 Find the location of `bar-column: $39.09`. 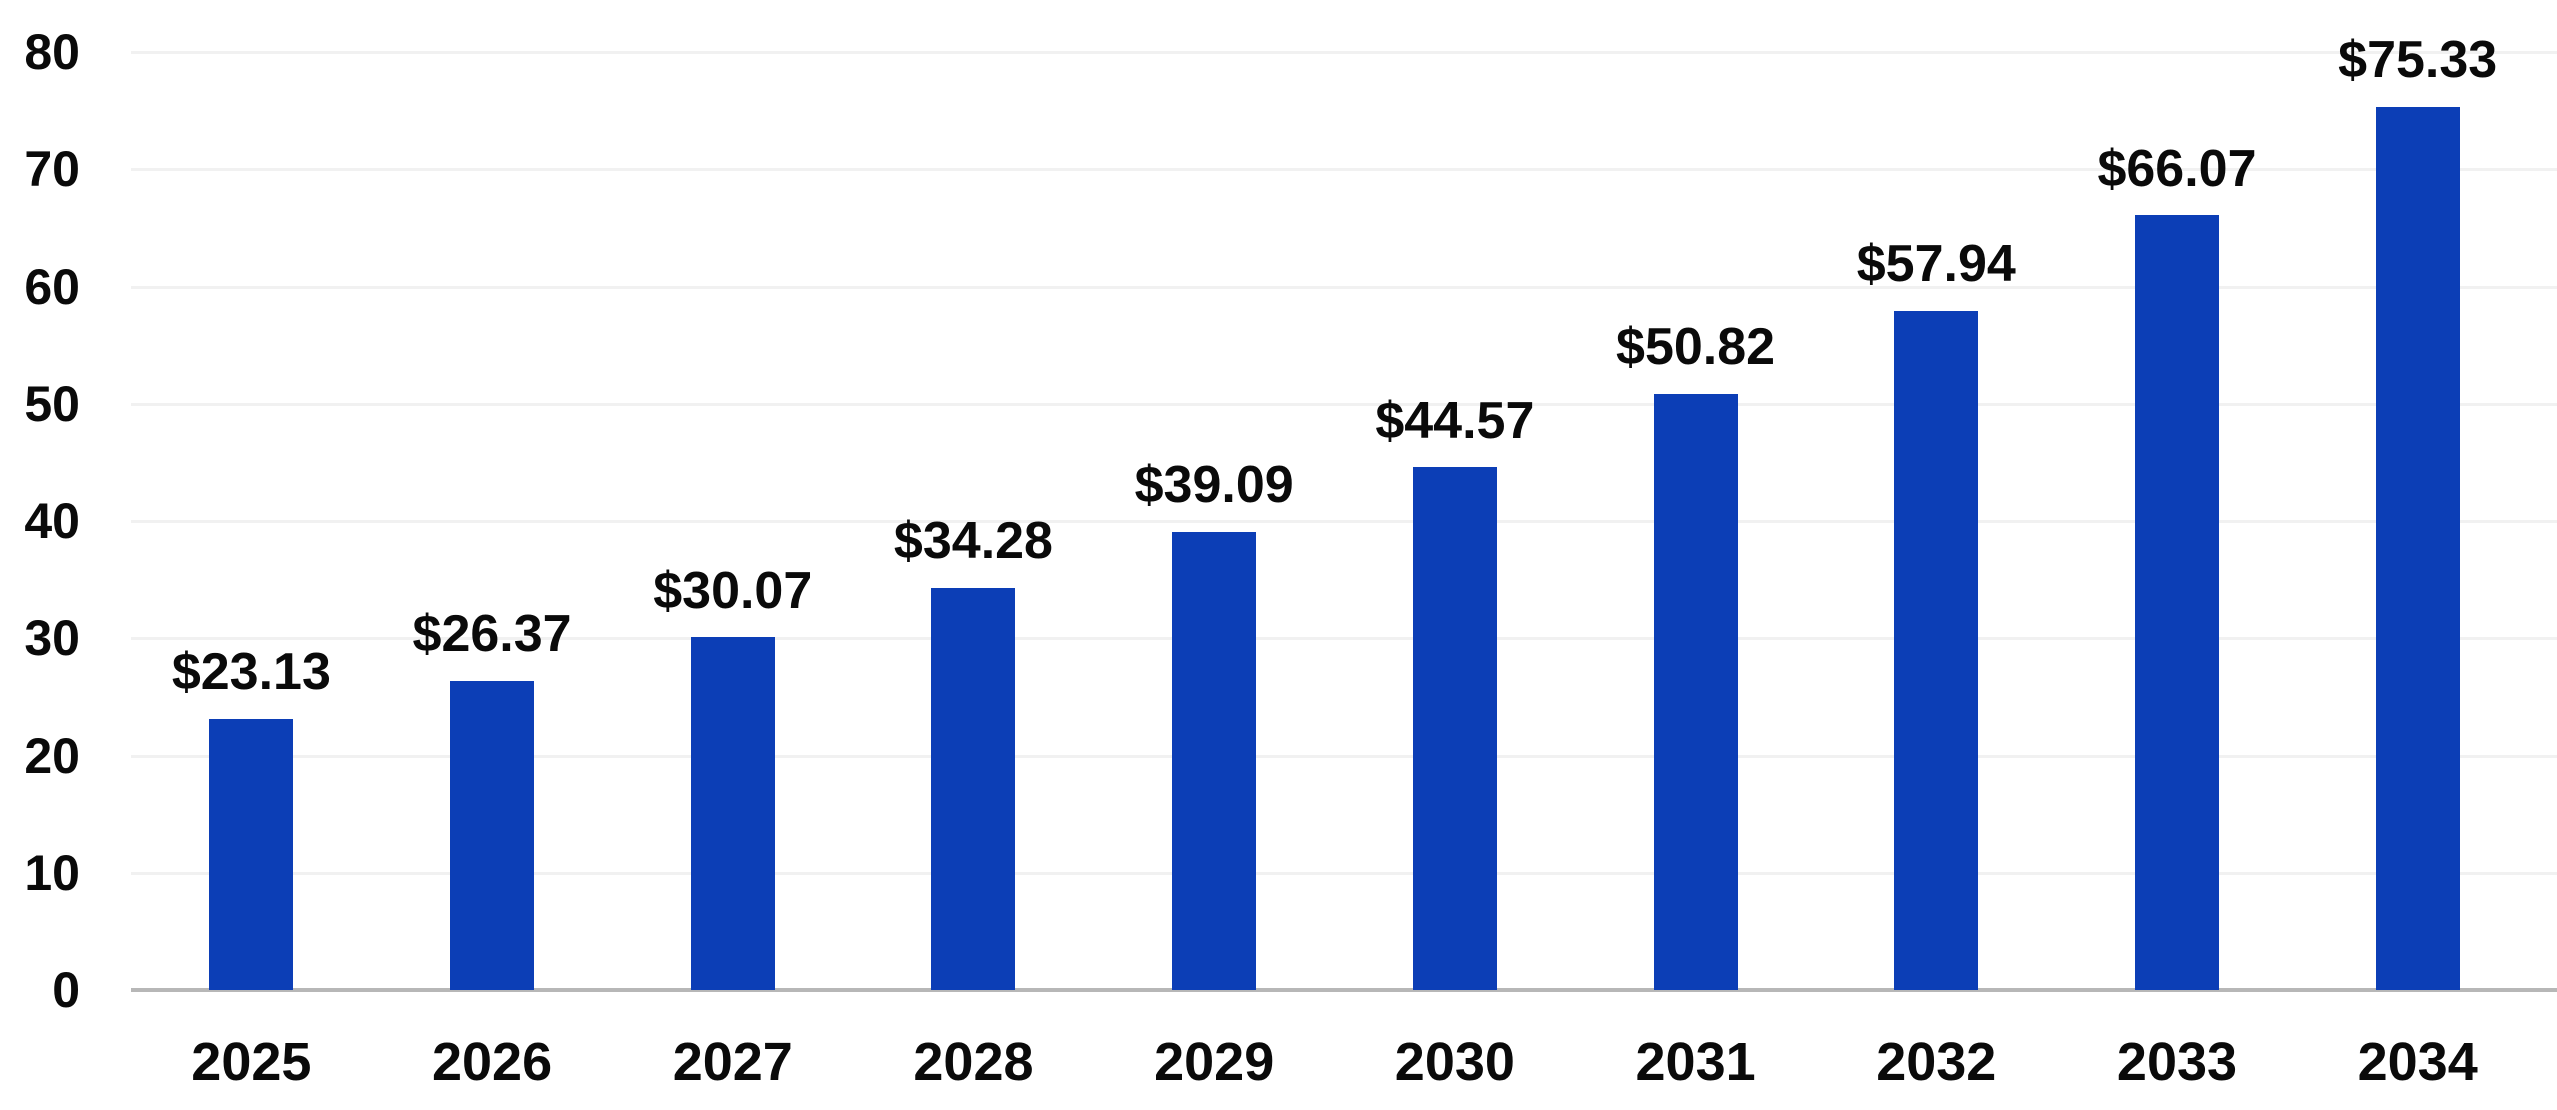

bar-column: $39.09 is located at coordinates (1214, 521).